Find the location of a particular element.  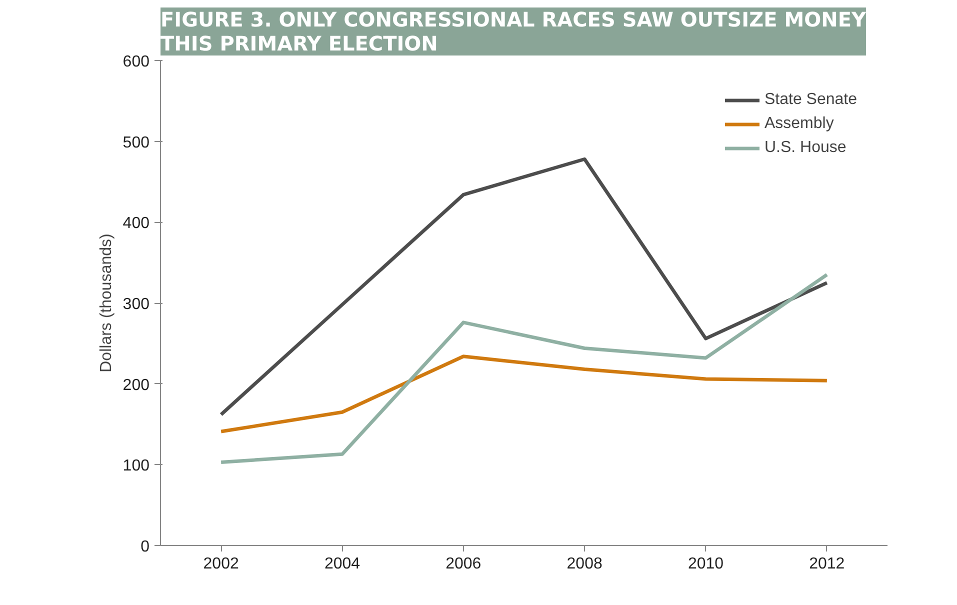

y-tick-label: 0 is located at coordinates (145, 547).